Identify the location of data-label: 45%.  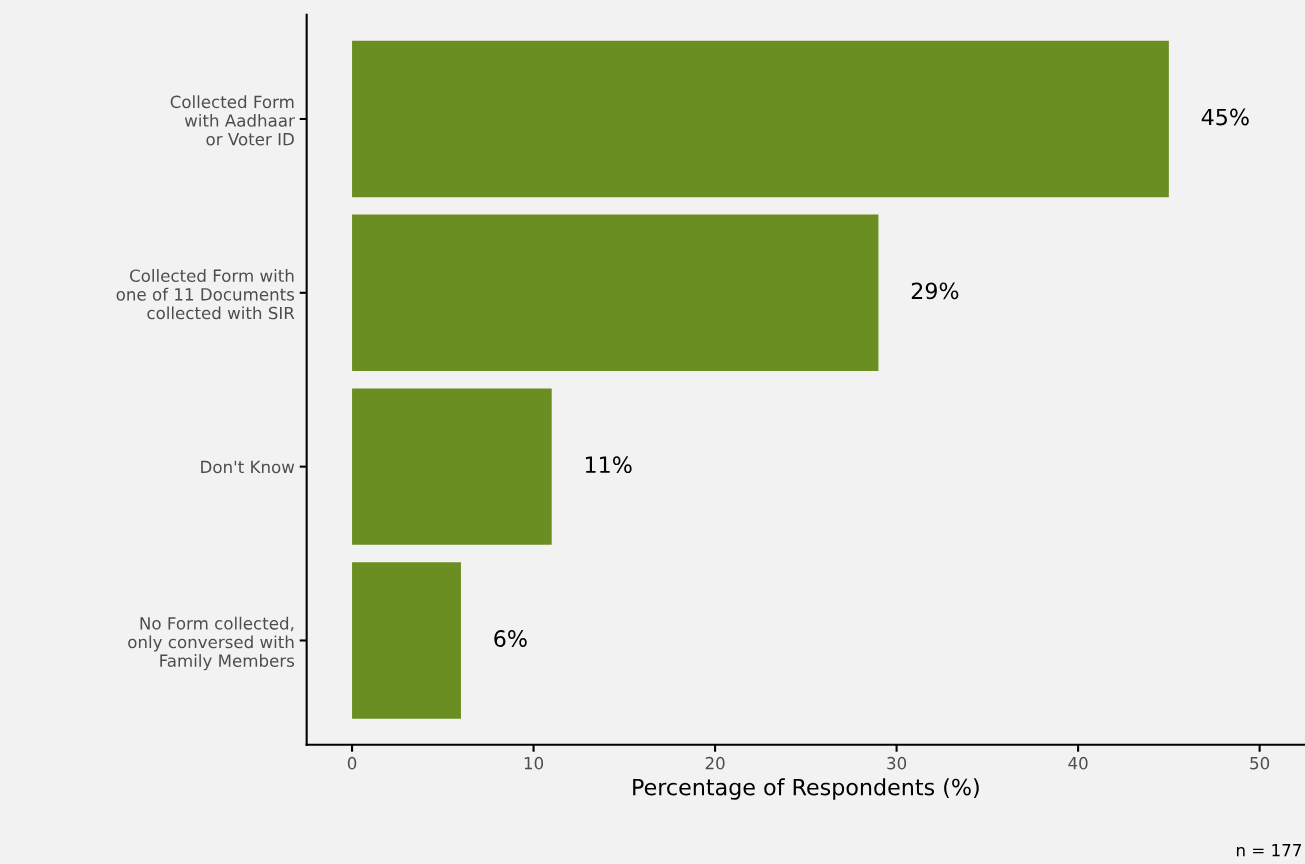
(1225, 117).